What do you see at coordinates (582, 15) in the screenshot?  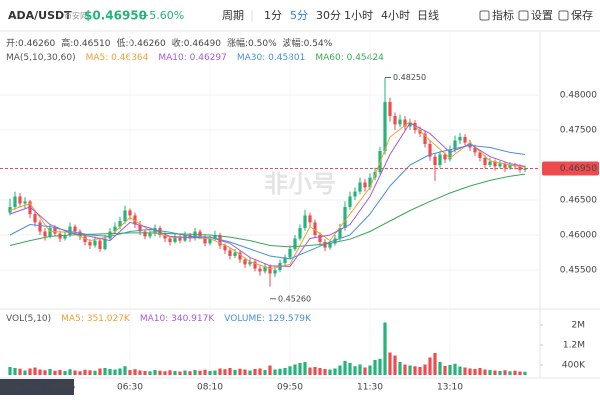 I see `tool-button: 保存` at bounding box center [582, 15].